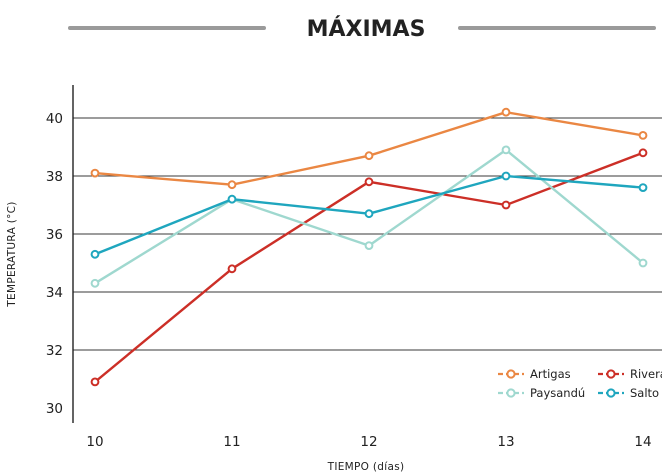  Describe the element at coordinates (505, 442) in the screenshot. I see `x-tick-label: 13` at that location.